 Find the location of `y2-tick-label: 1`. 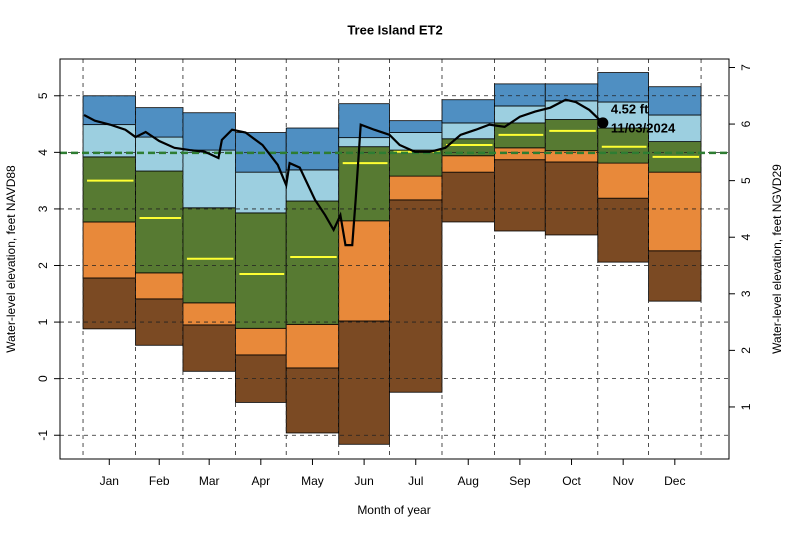

y2-tick-label: 1 is located at coordinates (746, 406).